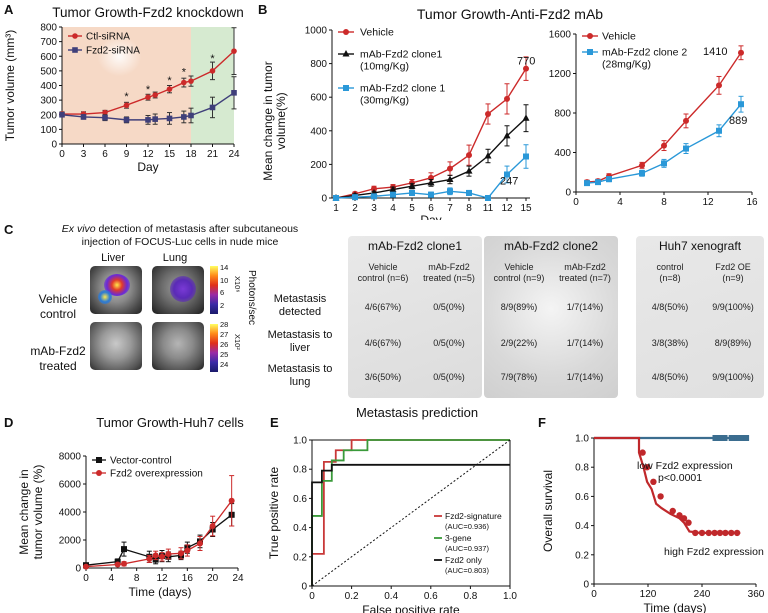  I want to click on x-tick-label: 1, so click(336, 208).